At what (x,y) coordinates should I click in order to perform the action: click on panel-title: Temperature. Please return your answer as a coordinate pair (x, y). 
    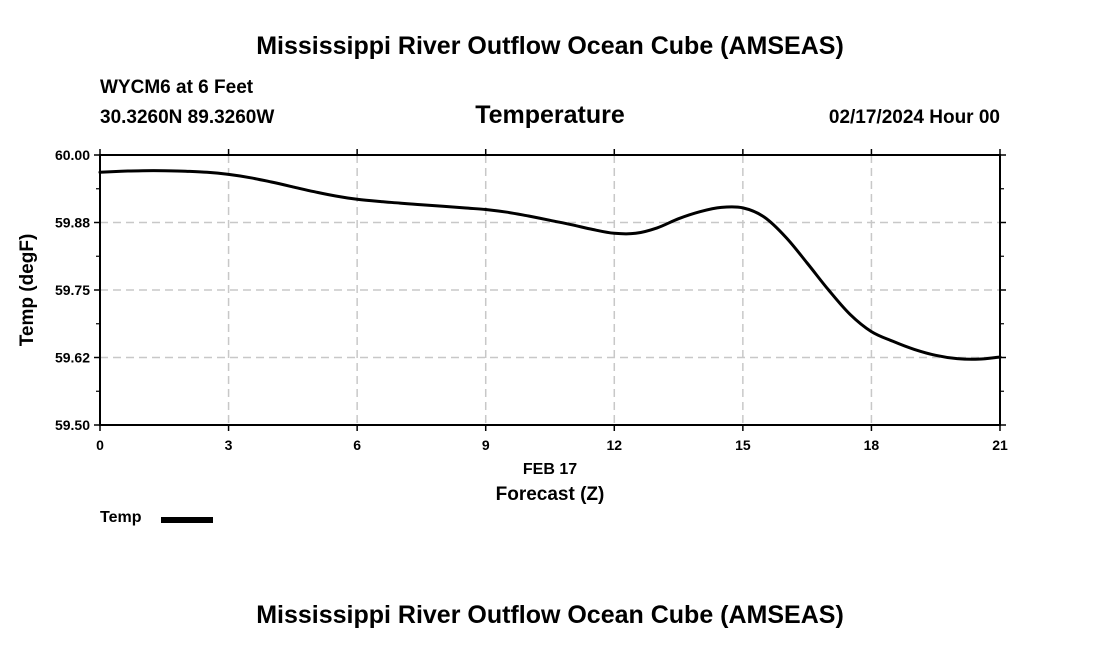
    Looking at the image, I should click on (550, 115).